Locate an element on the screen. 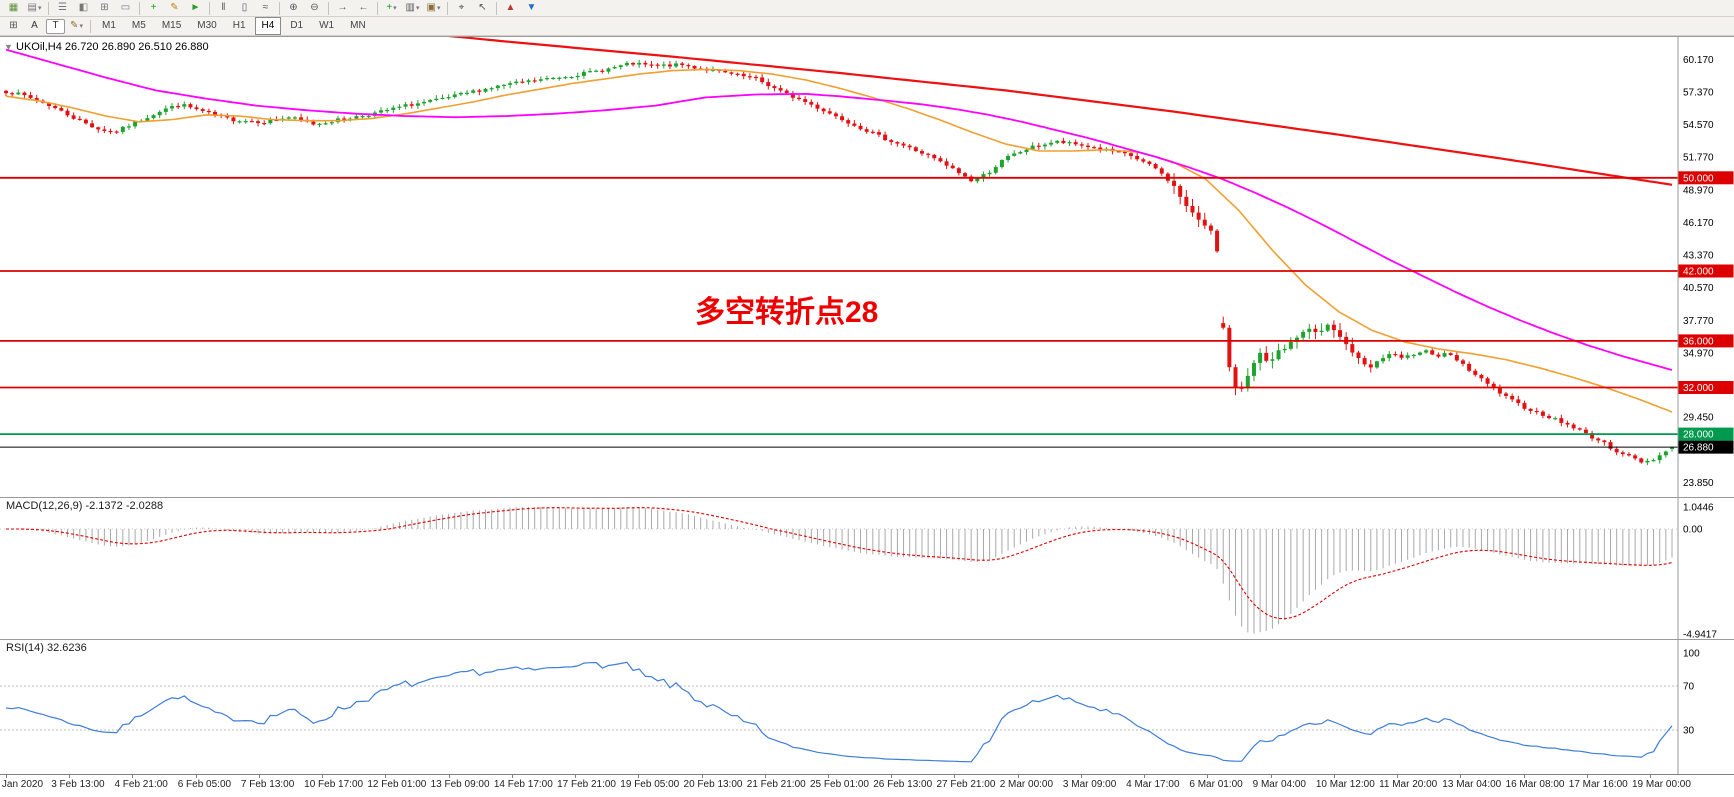 This screenshot has width=1734, height=797. templates-icon: ▣ ▾ is located at coordinates (433, 8).